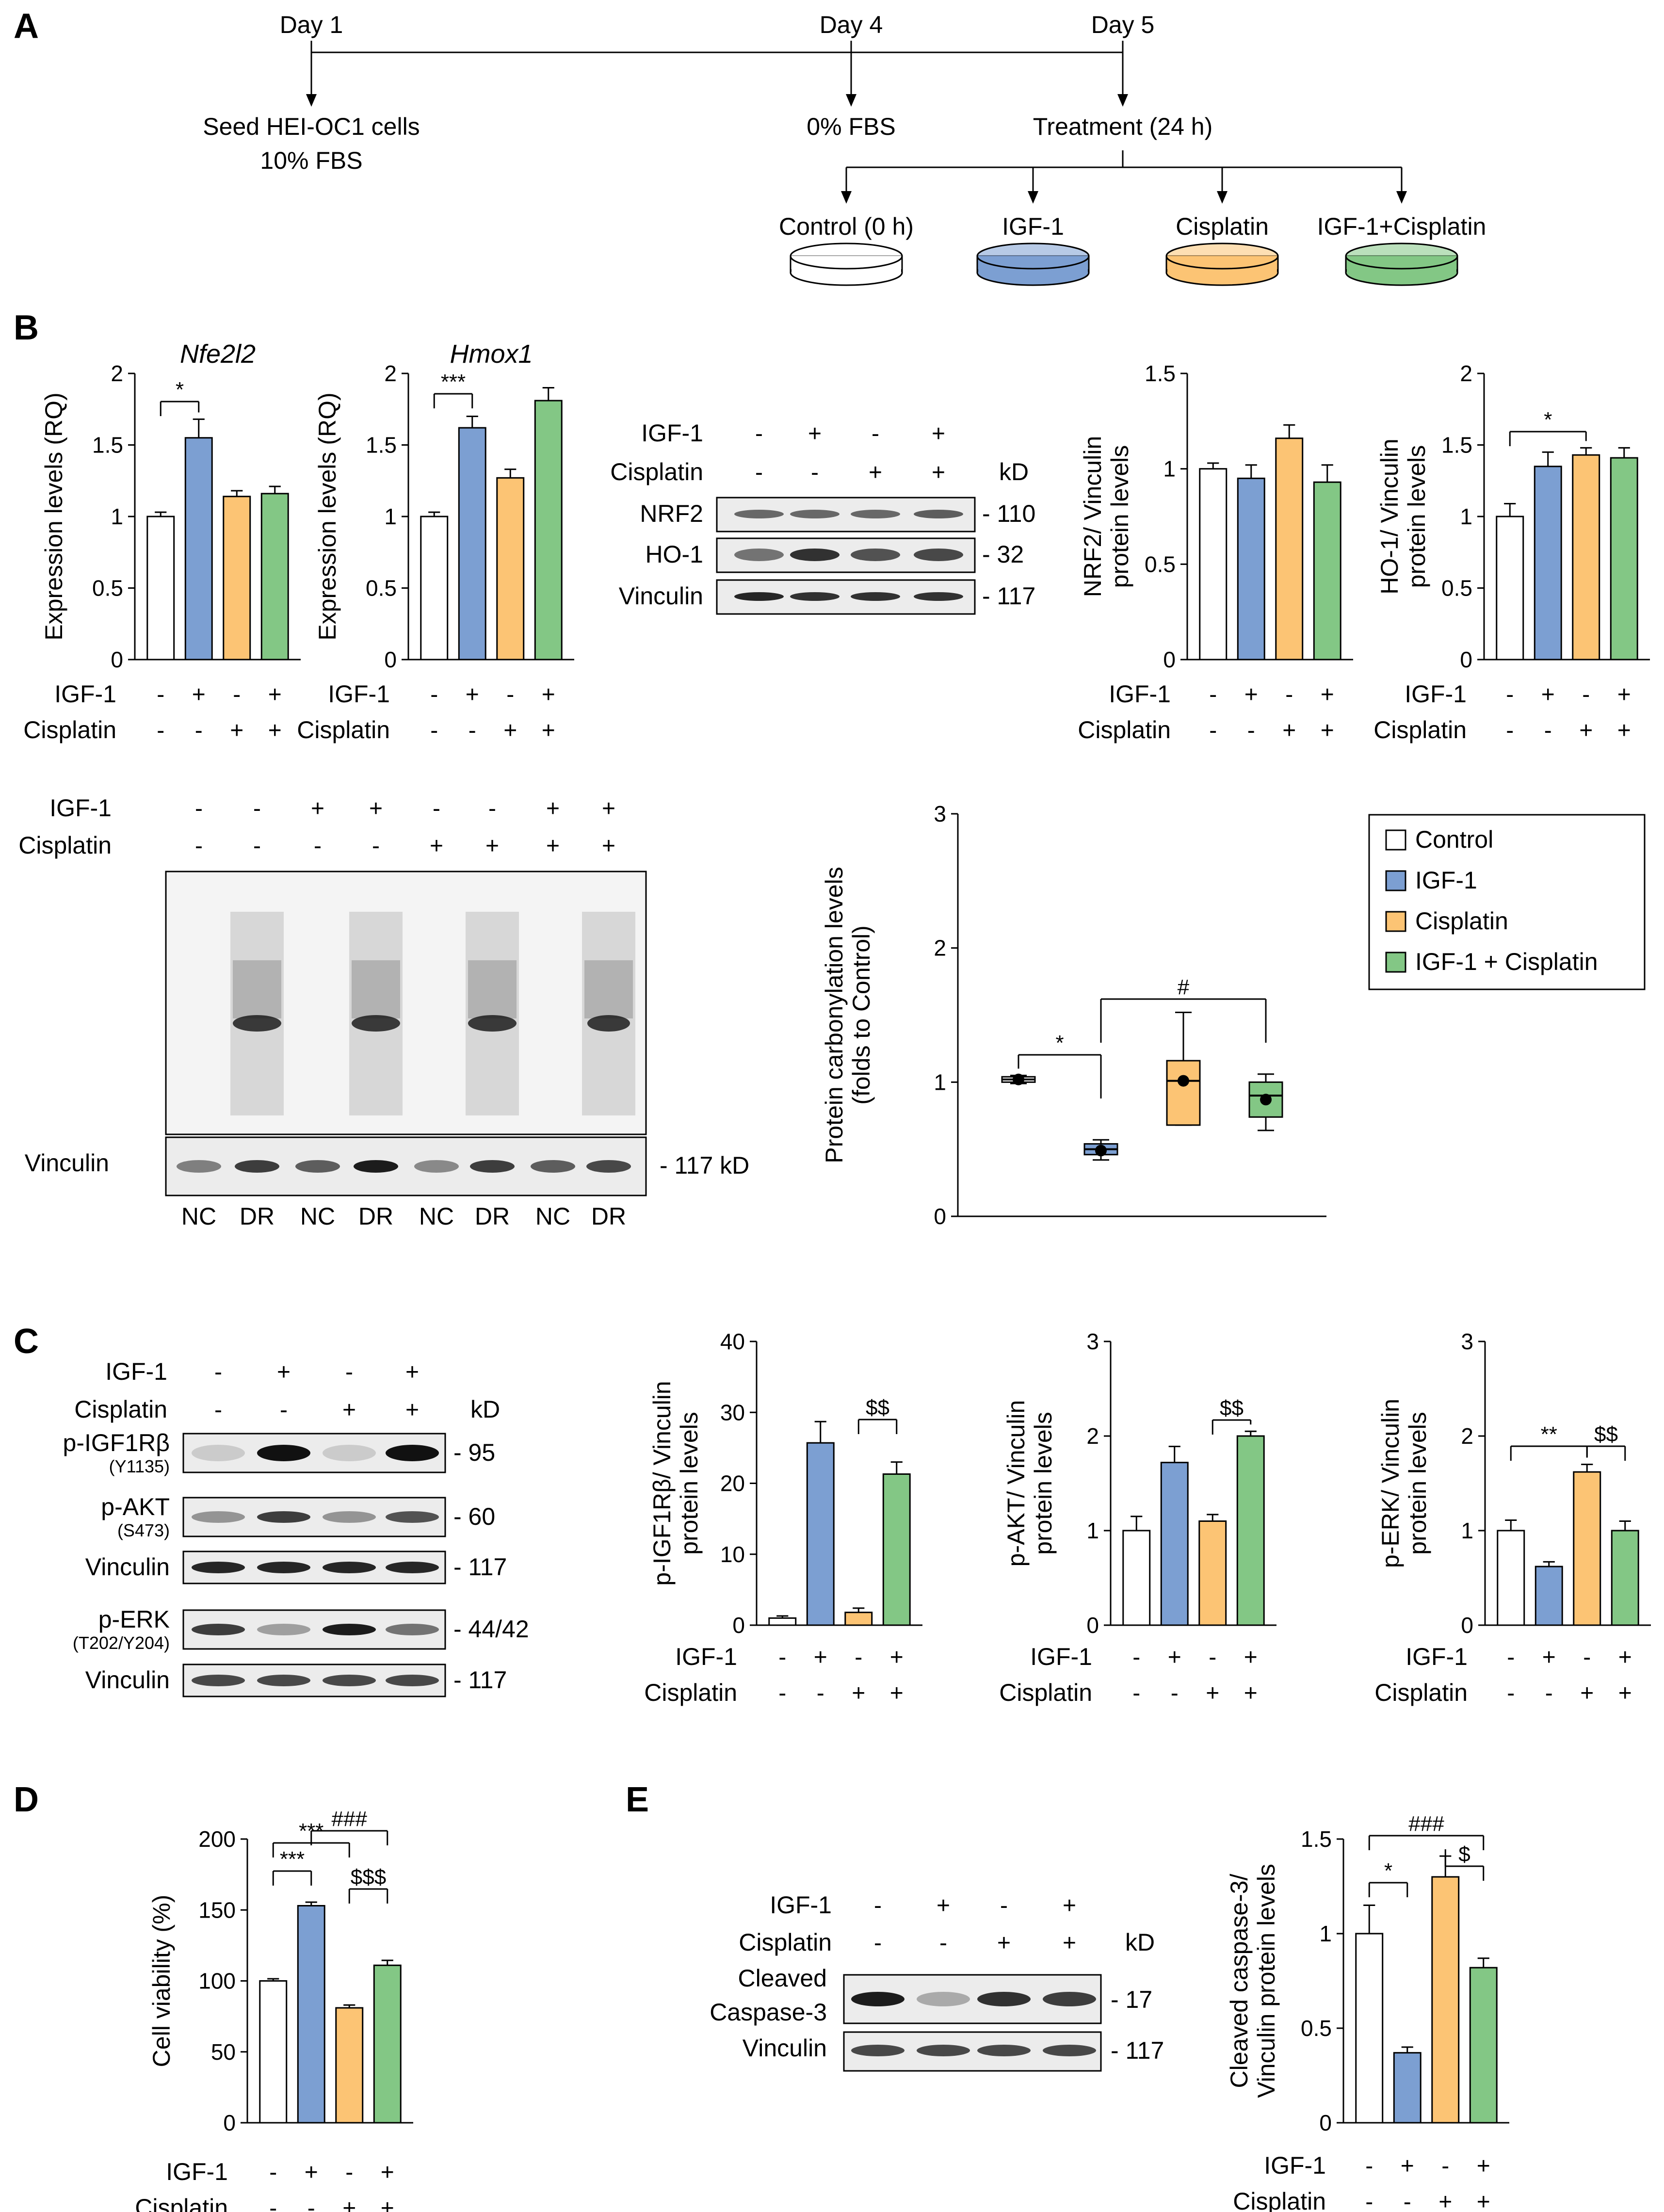 The width and height of the screenshot is (1664, 2212). Describe the element at coordinates (1239, 1981) in the screenshot. I see `y-axis-label: Cleaved caspase-3/` at that location.